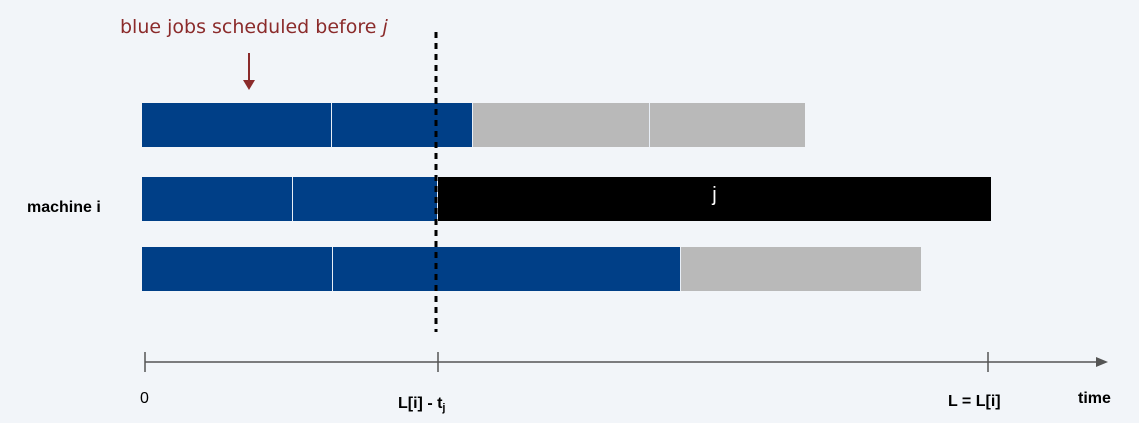  Describe the element at coordinates (144, 398) in the screenshot. I see `axis-tick-zero: 0` at that location.